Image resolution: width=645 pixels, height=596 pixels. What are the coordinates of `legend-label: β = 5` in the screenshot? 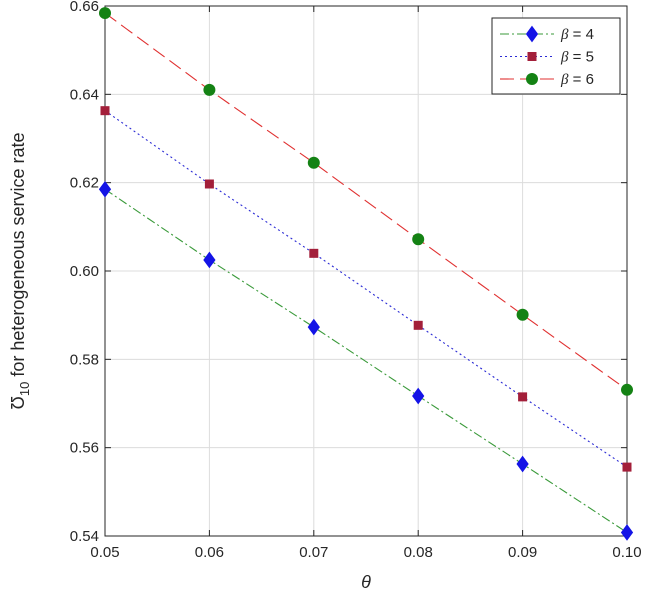 It's located at (577, 57).